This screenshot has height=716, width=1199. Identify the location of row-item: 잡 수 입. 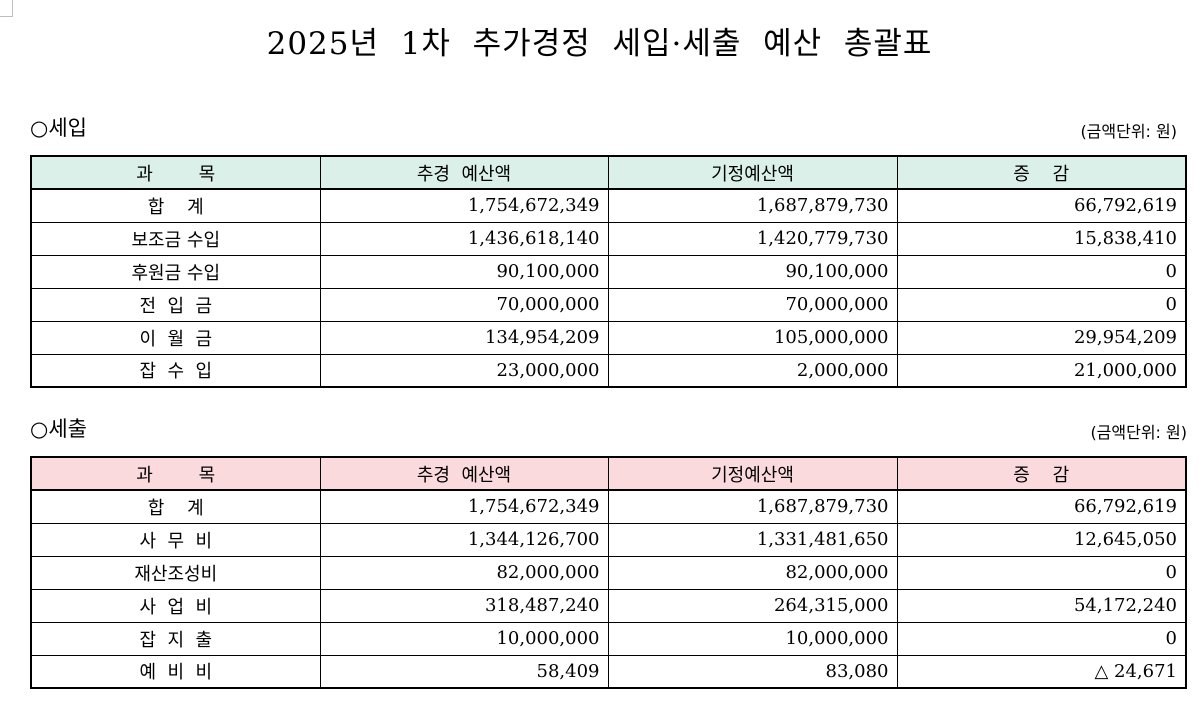
(175, 370).